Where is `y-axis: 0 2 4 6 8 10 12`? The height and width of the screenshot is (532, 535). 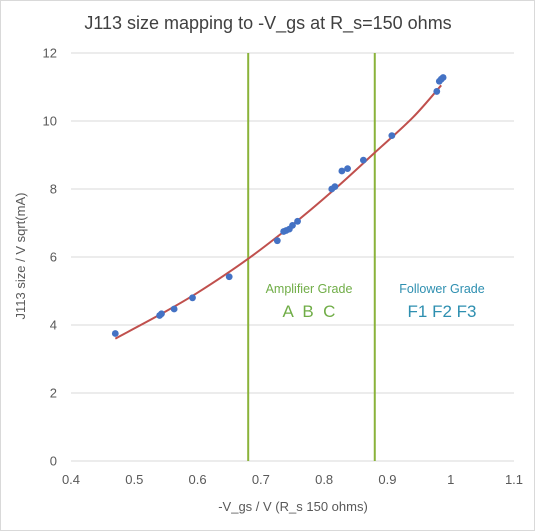 y-axis: 0 2 4 6 8 10 12 is located at coordinates (50, 257).